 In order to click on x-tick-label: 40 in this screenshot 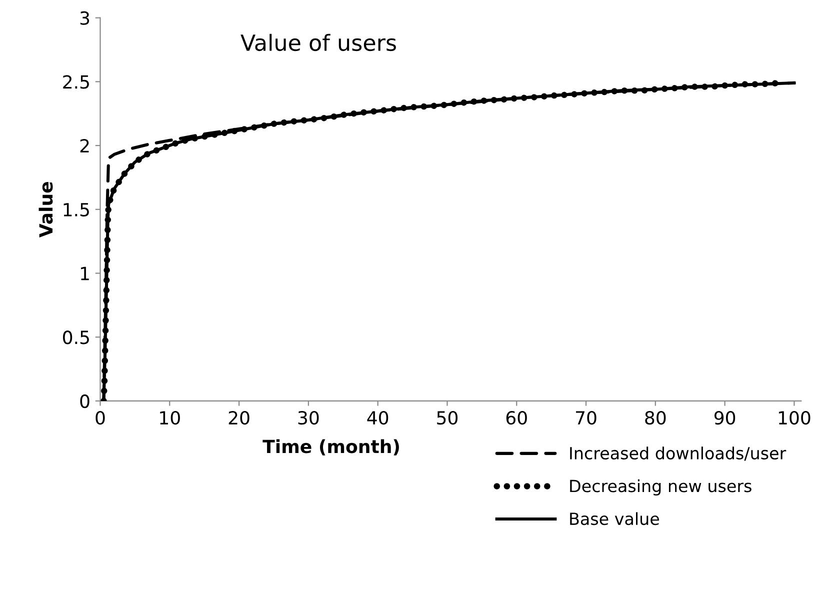, I will do `click(377, 417)`.